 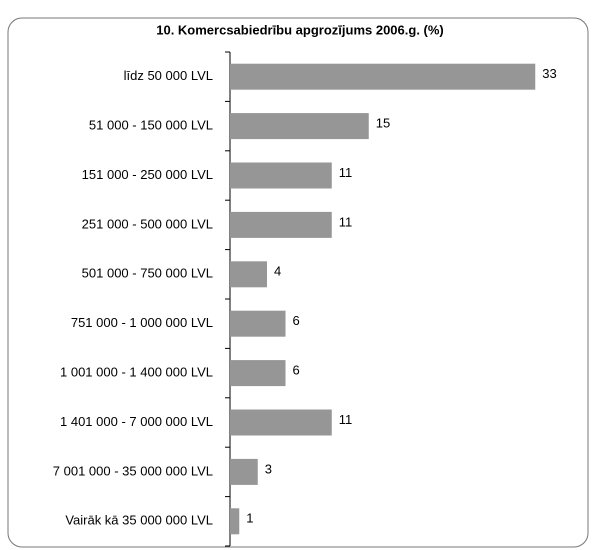 I want to click on category-label: 501 000 - 750 000 LVL, so click(x=147, y=273).